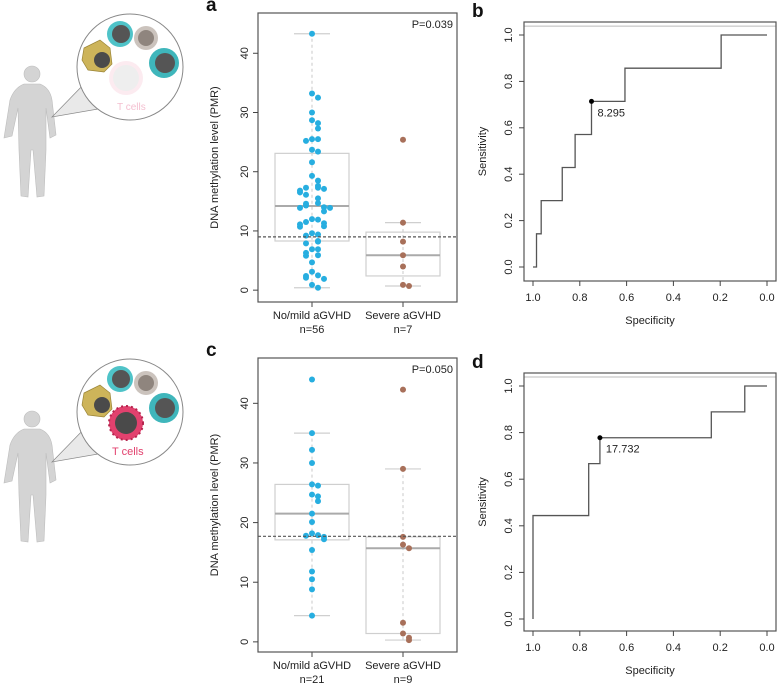 The image size is (778, 695). Describe the element at coordinates (403, 316) in the screenshot. I see `x-tick-label: Severe aGVHD` at that location.